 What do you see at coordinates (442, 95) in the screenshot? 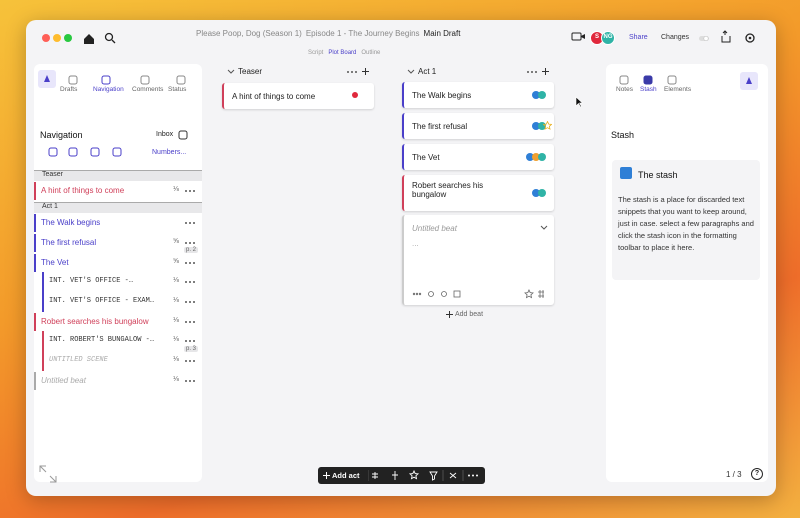
I see `card-title: The Walk begins` at bounding box center [442, 95].